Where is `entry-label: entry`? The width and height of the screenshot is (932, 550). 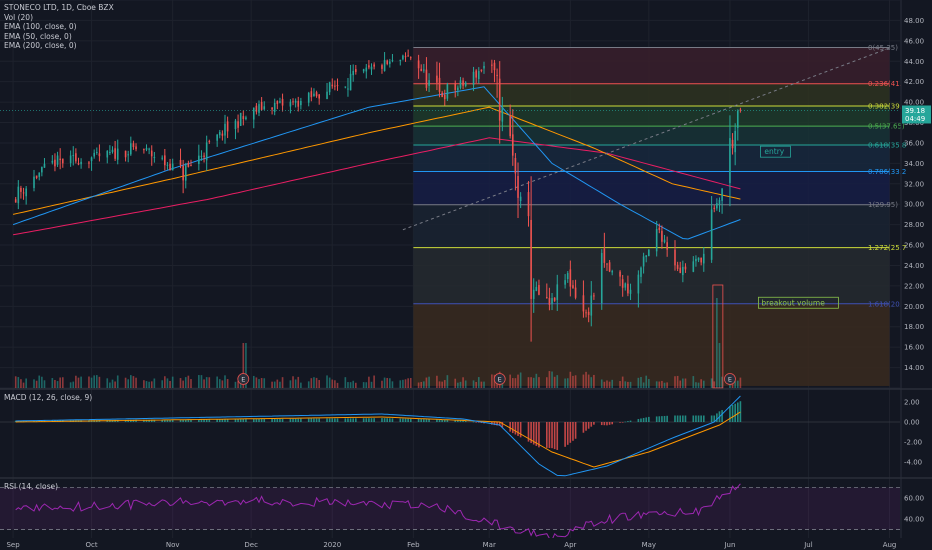 entry-label: entry is located at coordinates (774, 151).